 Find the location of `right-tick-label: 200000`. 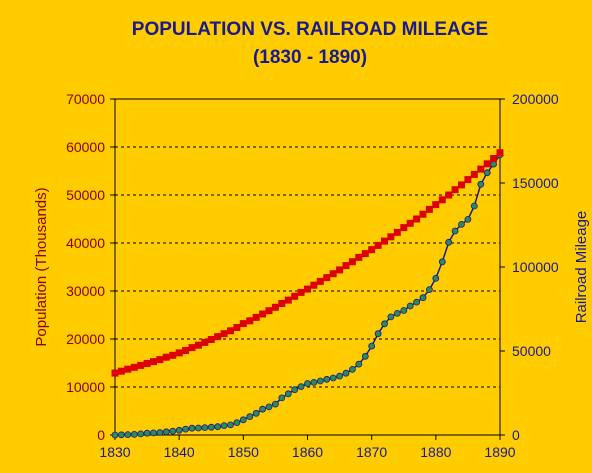

right-tick-label: 200000 is located at coordinates (535, 99).